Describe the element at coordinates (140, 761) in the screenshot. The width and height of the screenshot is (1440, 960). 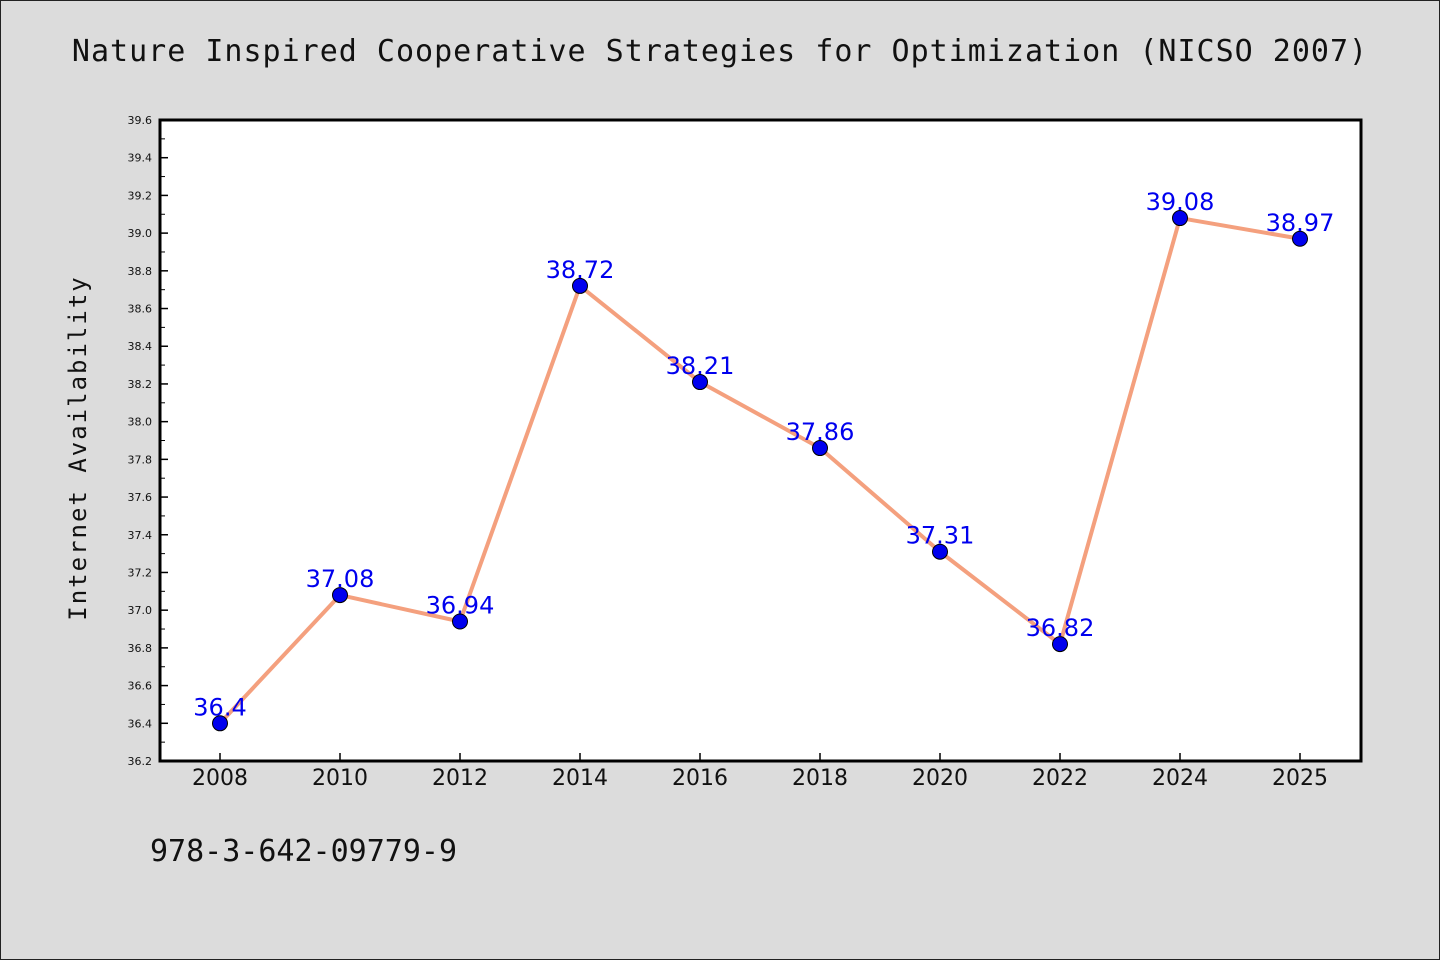
I see `y-tick-label: 36.2` at that location.